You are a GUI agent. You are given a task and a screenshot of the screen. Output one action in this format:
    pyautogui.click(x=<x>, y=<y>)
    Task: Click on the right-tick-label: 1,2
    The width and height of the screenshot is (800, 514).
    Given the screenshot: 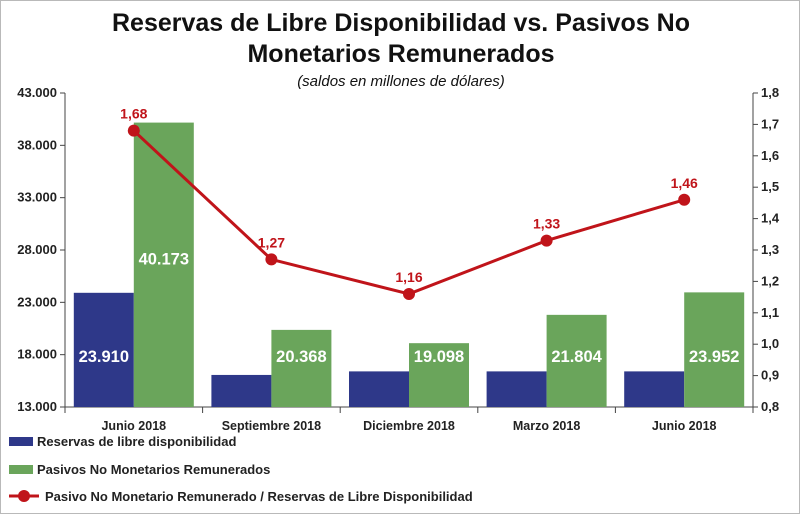 What is the action you would take?
    pyautogui.click(x=770, y=280)
    